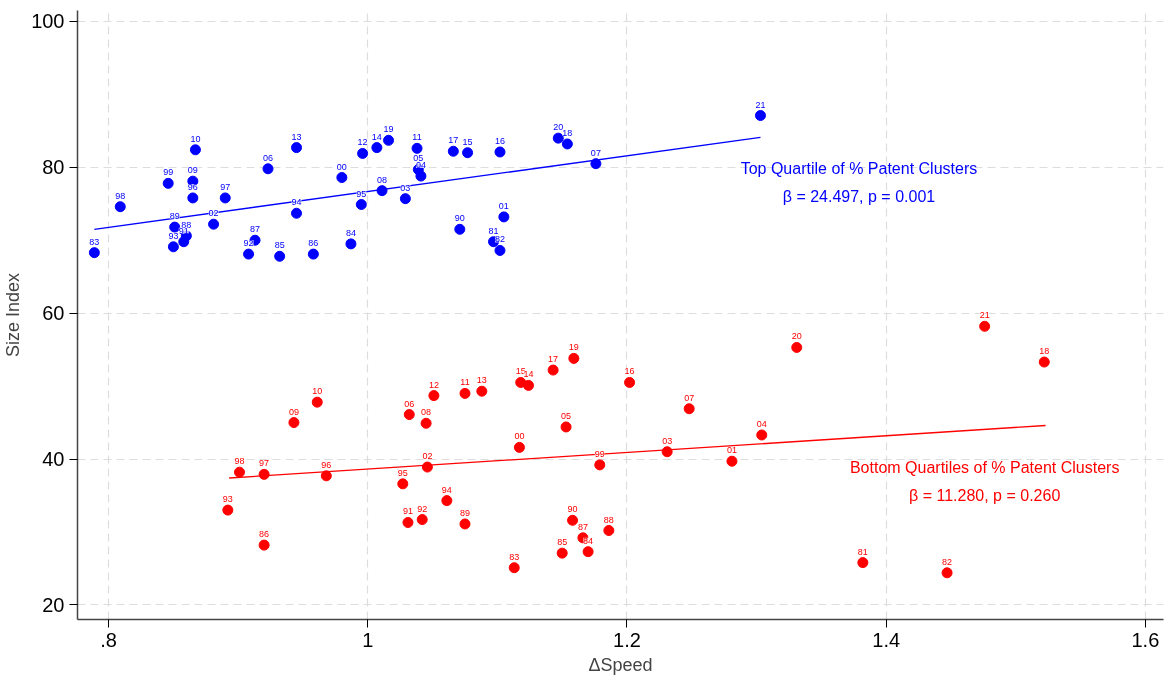  I want to click on annotation: 99, so click(599, 453).